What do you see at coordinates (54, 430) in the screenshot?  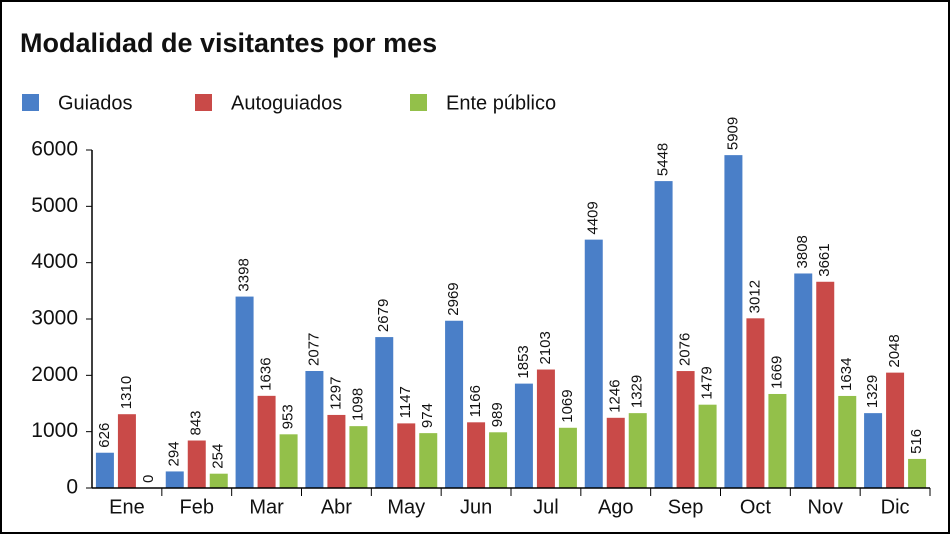 I see `y-tick-label: 1000` at bounding box center [54, 430].